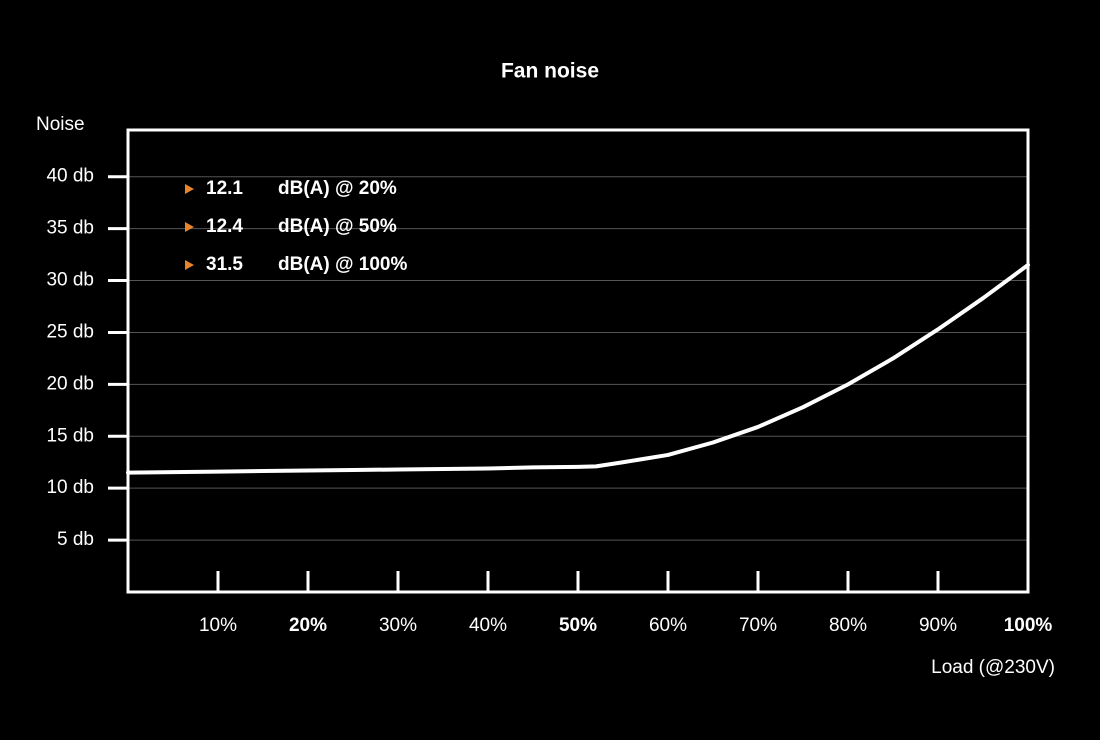 The height and width of the screenshot is (740, 1100). I want to click on x-tick-label: 80%, so click(848, 625).